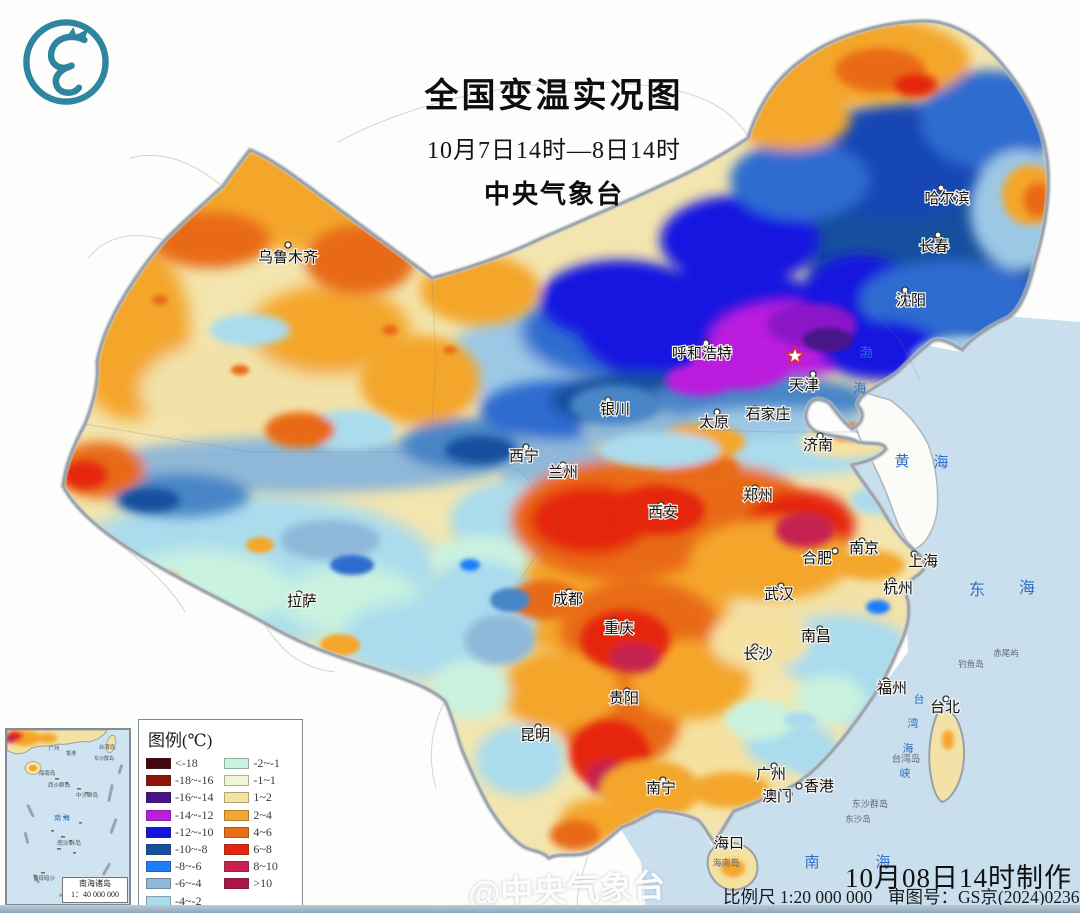 This screenshot has width=1080, height=913. I want to click on city-label: 郑州, so click(758, 495).